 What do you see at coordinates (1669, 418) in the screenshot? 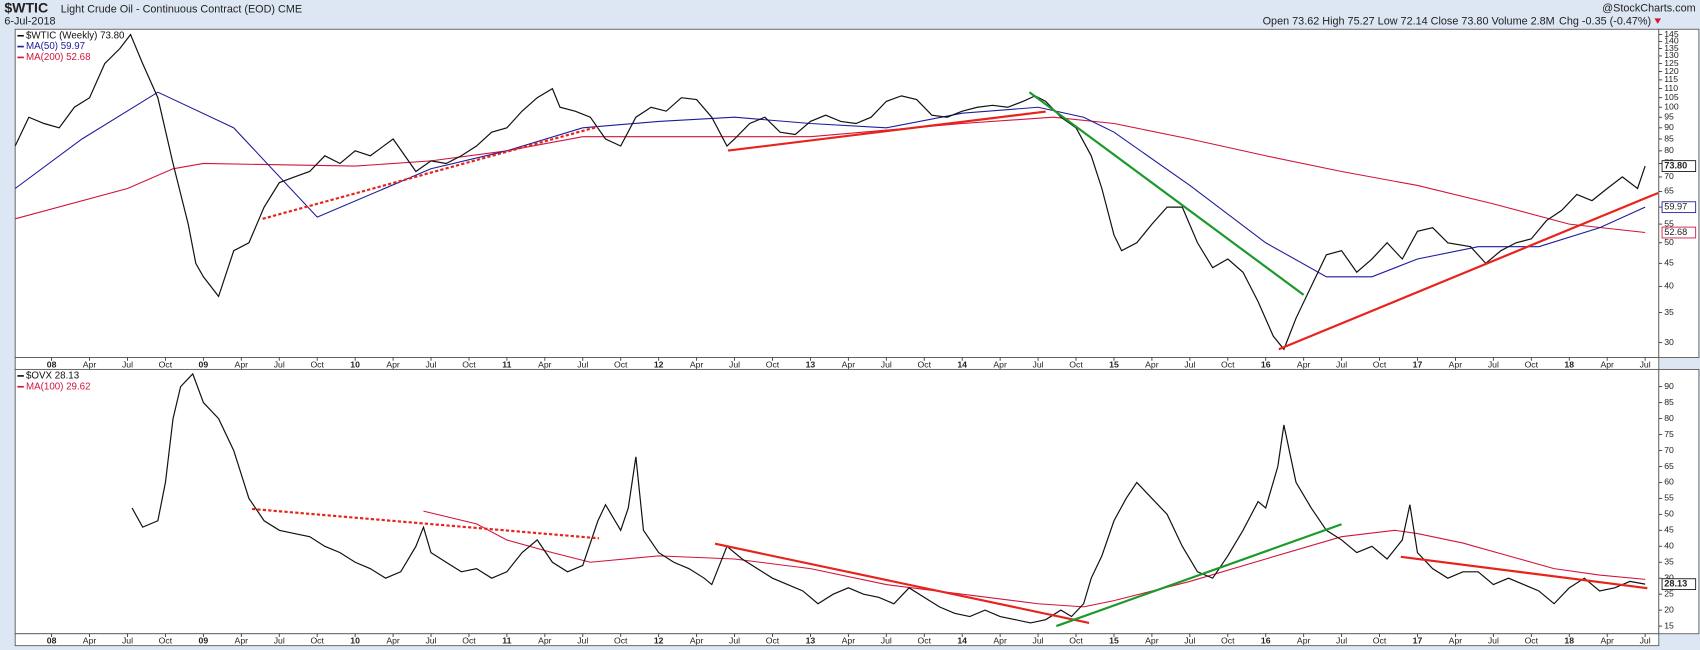
I see `y-tick-label: 80` at bounding box center [1669, 418].